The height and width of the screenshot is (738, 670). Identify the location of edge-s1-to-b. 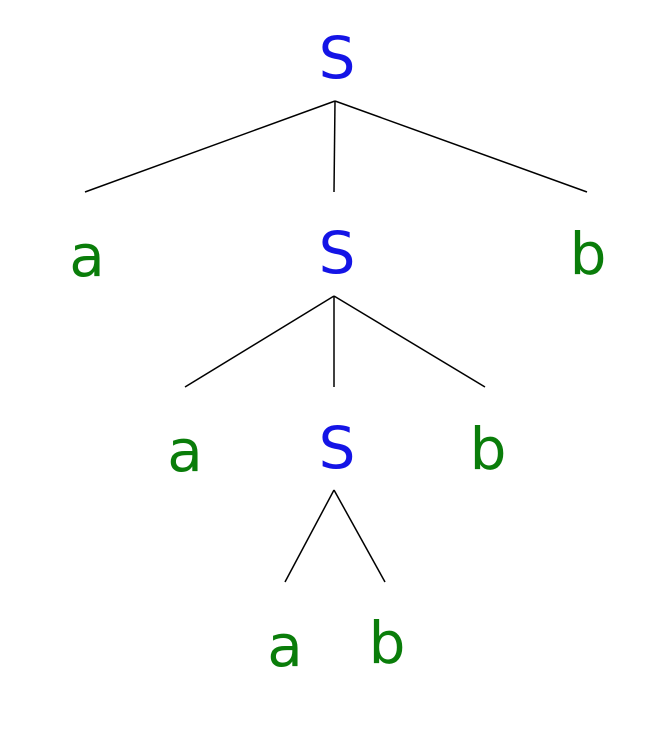
(409, 341).